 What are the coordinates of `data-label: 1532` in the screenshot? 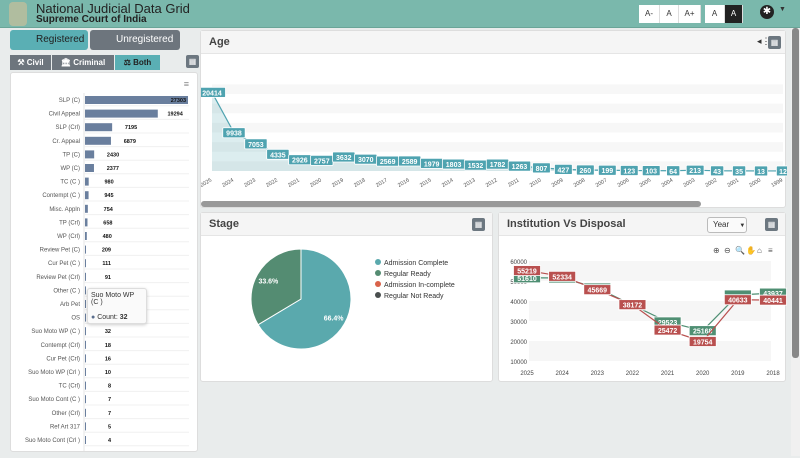 It's located at (476, 166).